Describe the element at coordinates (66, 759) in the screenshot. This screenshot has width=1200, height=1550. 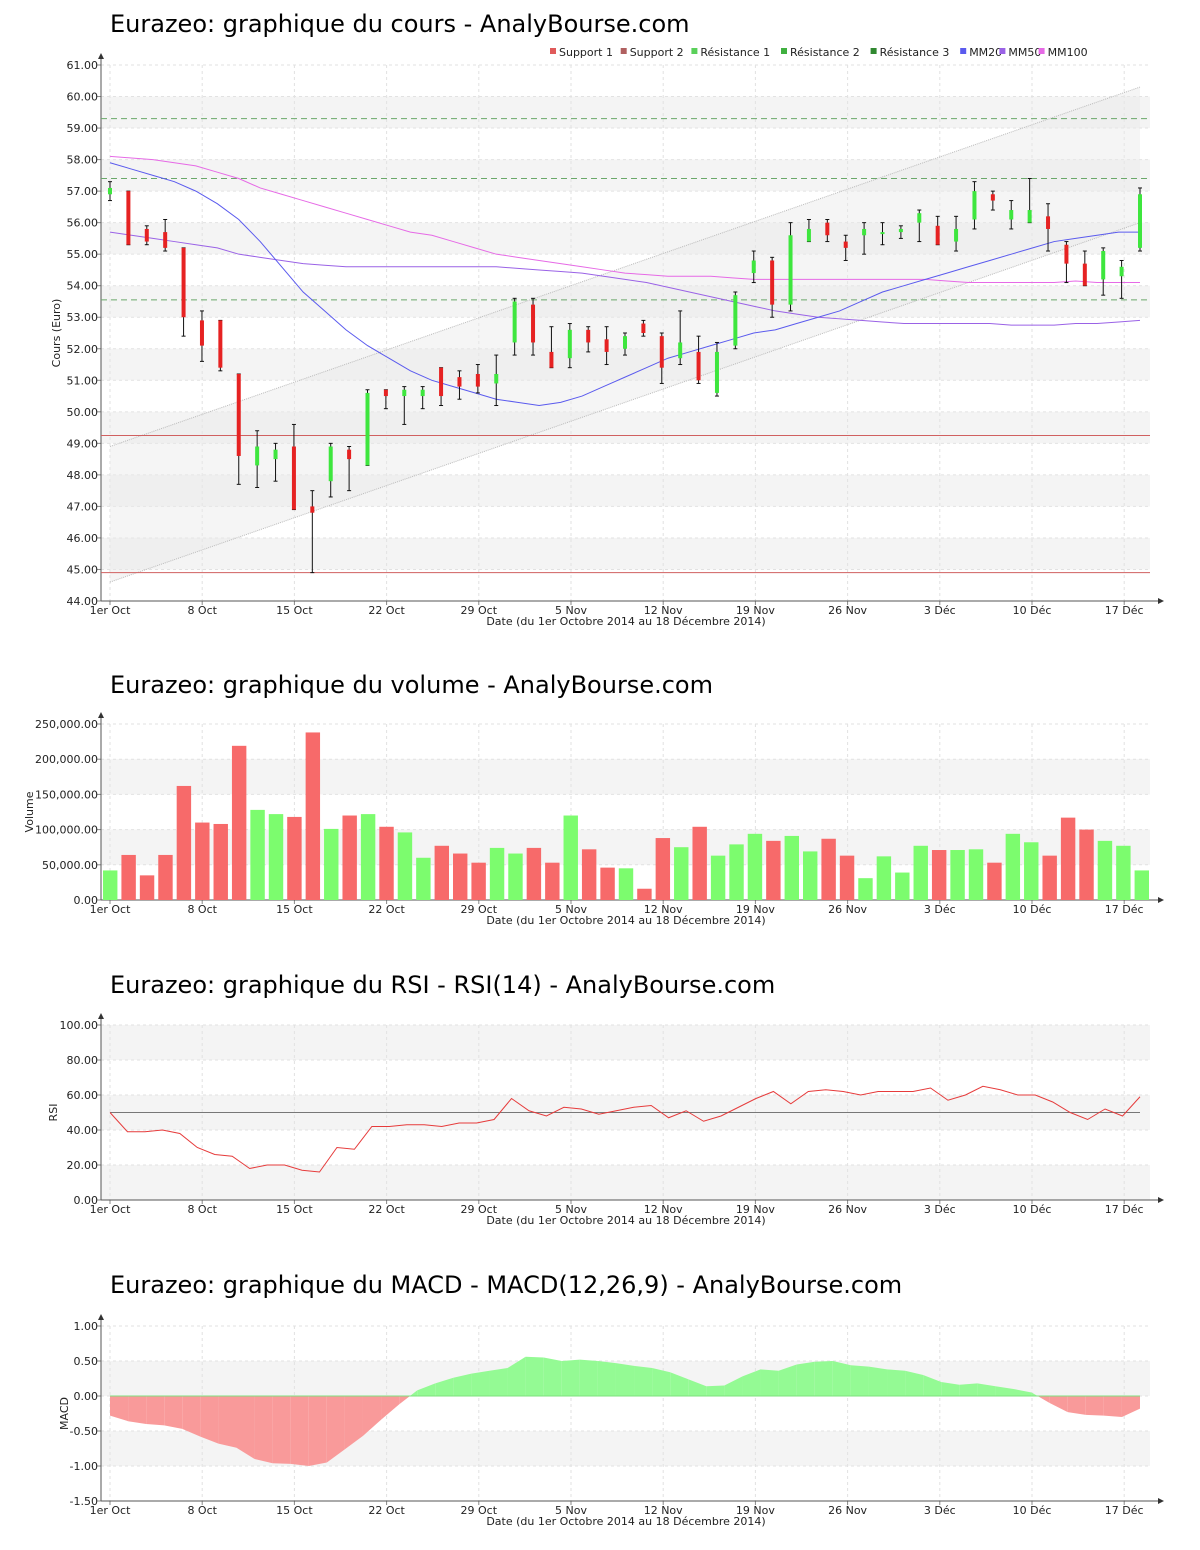
I see `y-tick-label: 200,000.00` at that location.